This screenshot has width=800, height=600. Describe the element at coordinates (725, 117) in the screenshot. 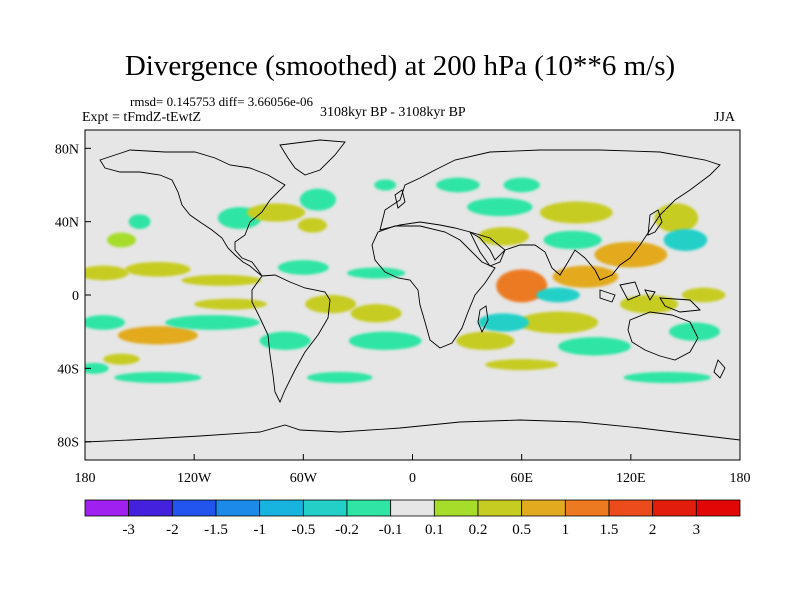

I see `season-label: JJA` at that location.